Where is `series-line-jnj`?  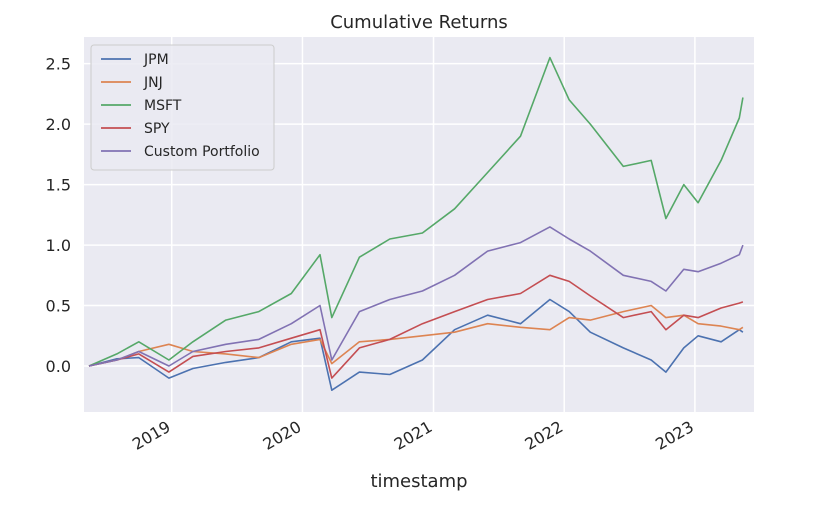 series-line-jnj is located at coordinates (416, 335).